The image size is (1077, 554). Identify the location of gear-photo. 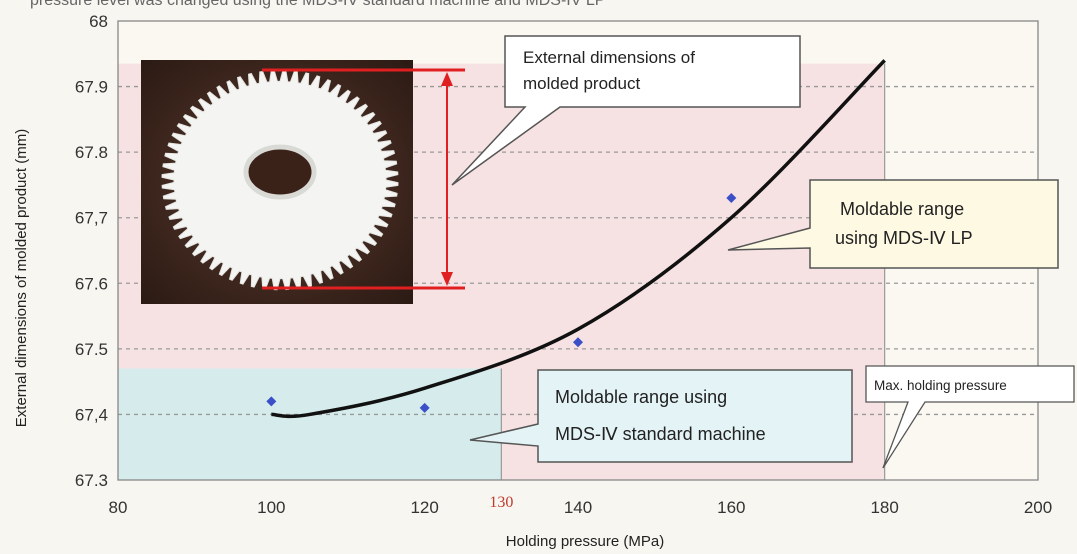
(303, 182).